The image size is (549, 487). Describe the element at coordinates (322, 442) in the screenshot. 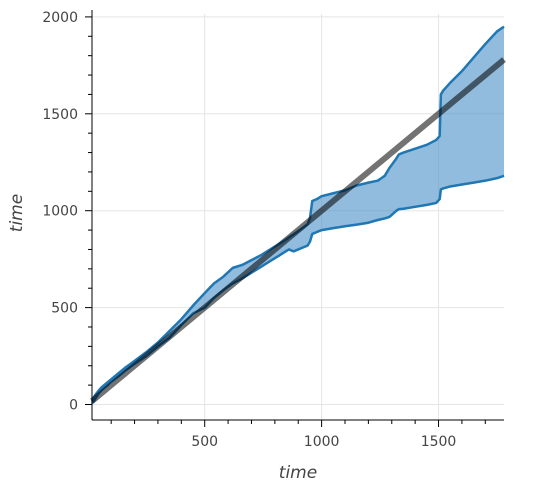

I see `x-tick-label: 1000` at that location.